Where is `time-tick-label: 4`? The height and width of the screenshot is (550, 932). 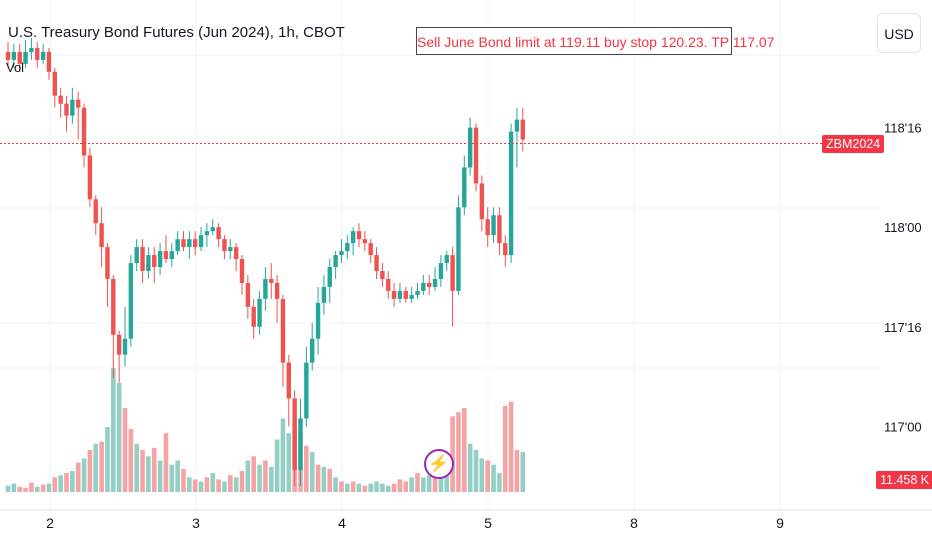
time-tick-label: 4 is located at coordinates (342, 523).